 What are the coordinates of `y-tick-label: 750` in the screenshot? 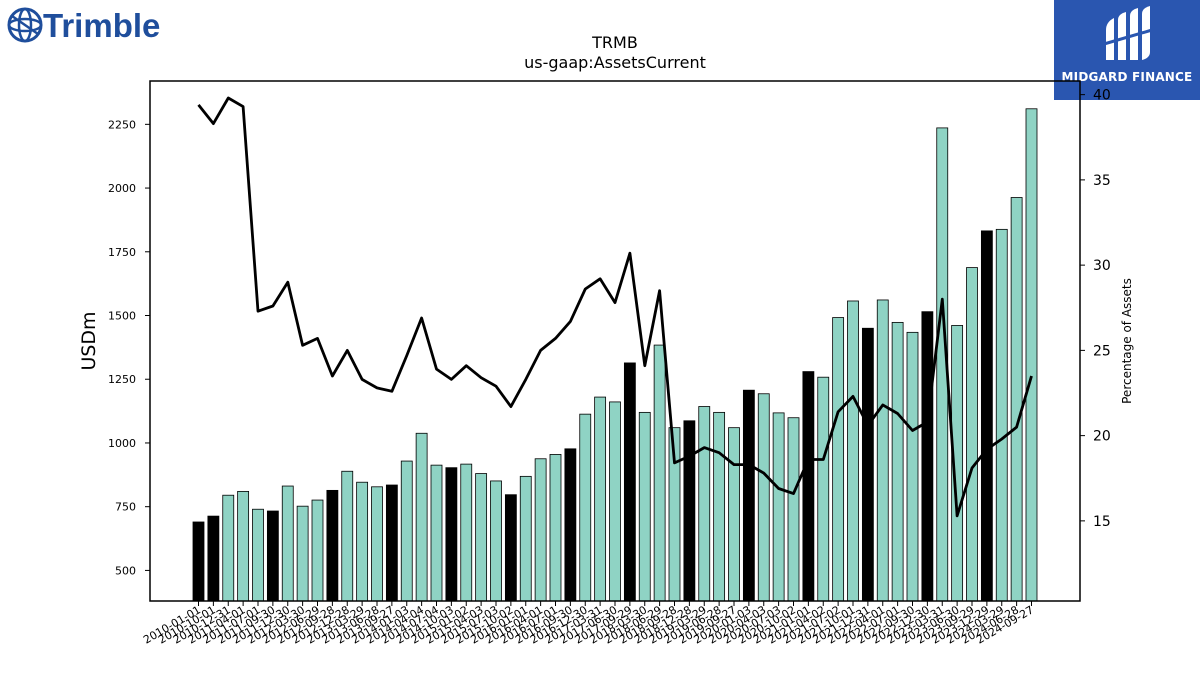 It's located at (125, 507).